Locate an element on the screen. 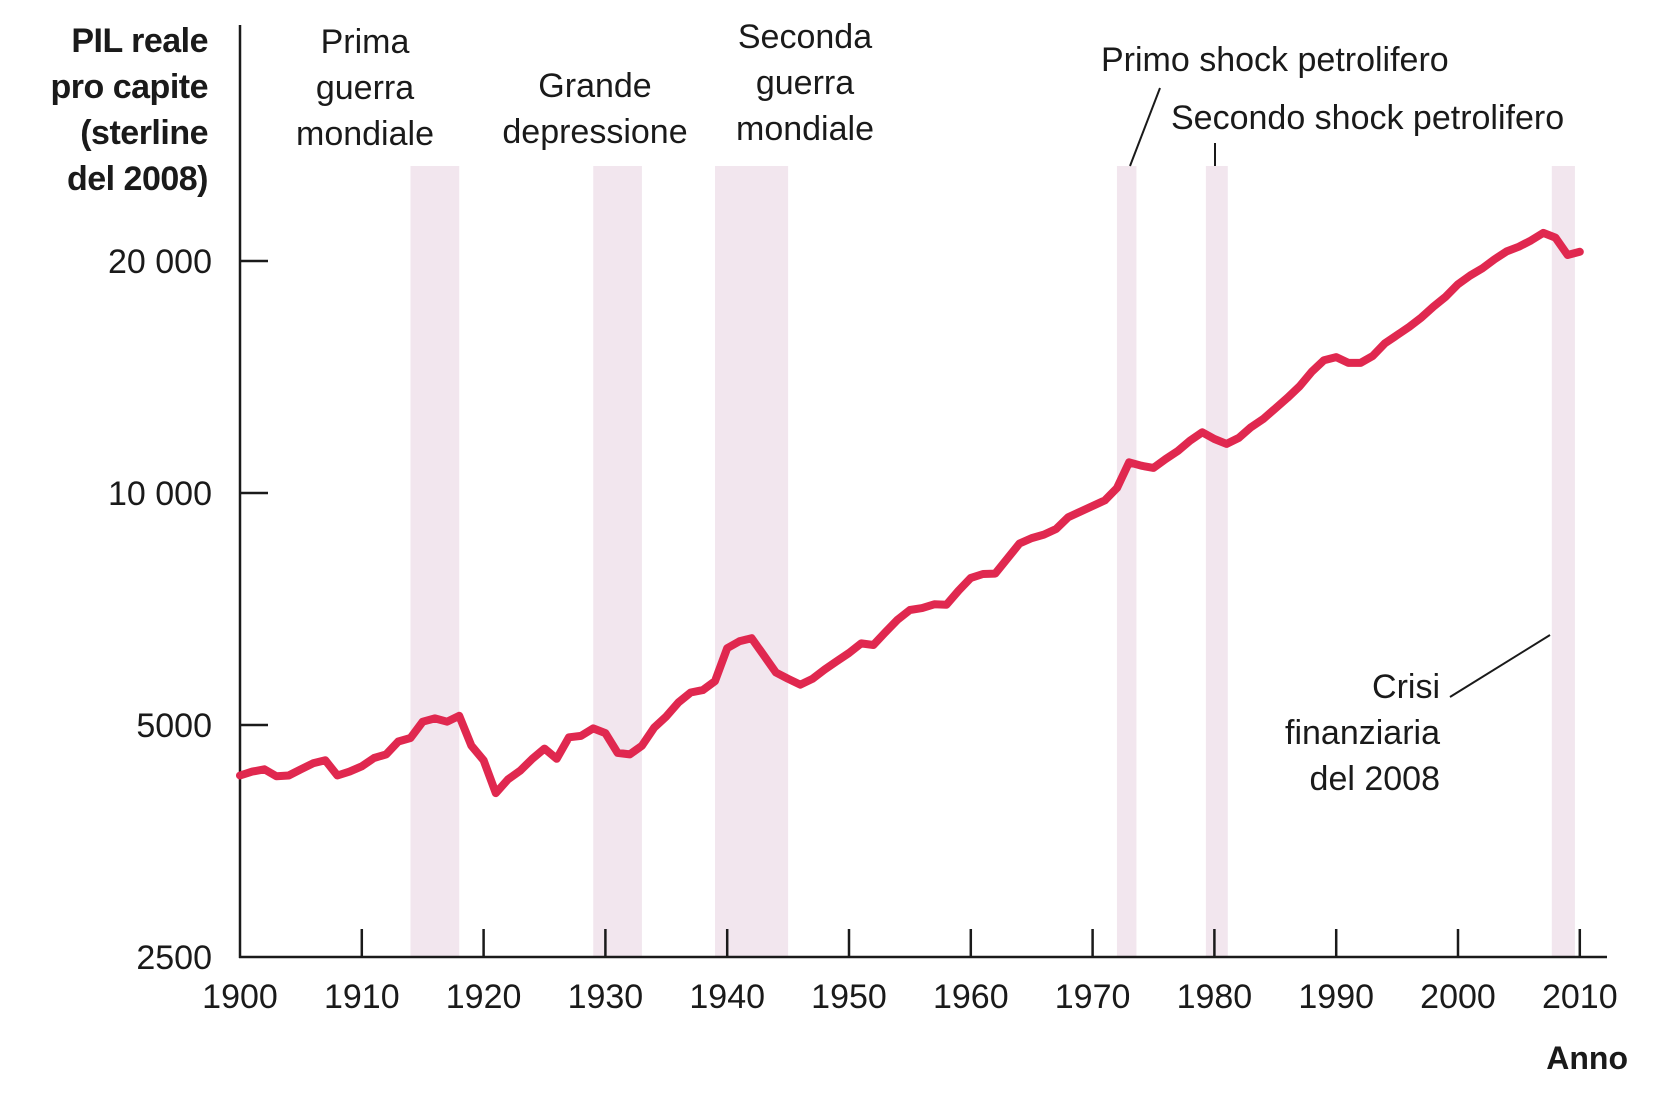  event-label-ww1: Prima guerra mondiale is located at coordinates (365, 88).